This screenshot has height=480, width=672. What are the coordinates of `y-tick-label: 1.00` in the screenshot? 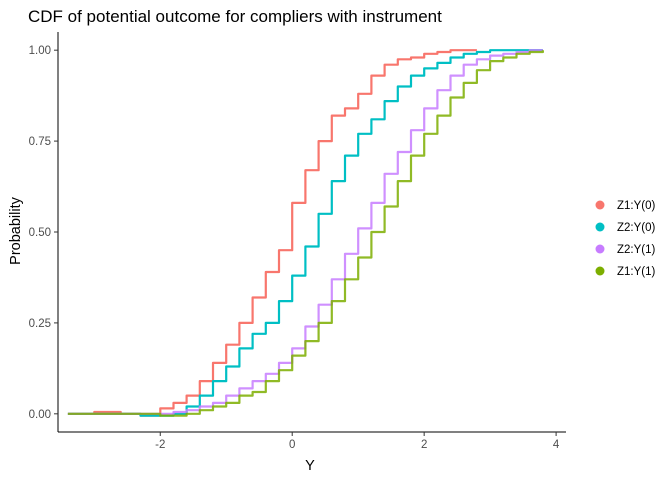 It's located at (40, 51).